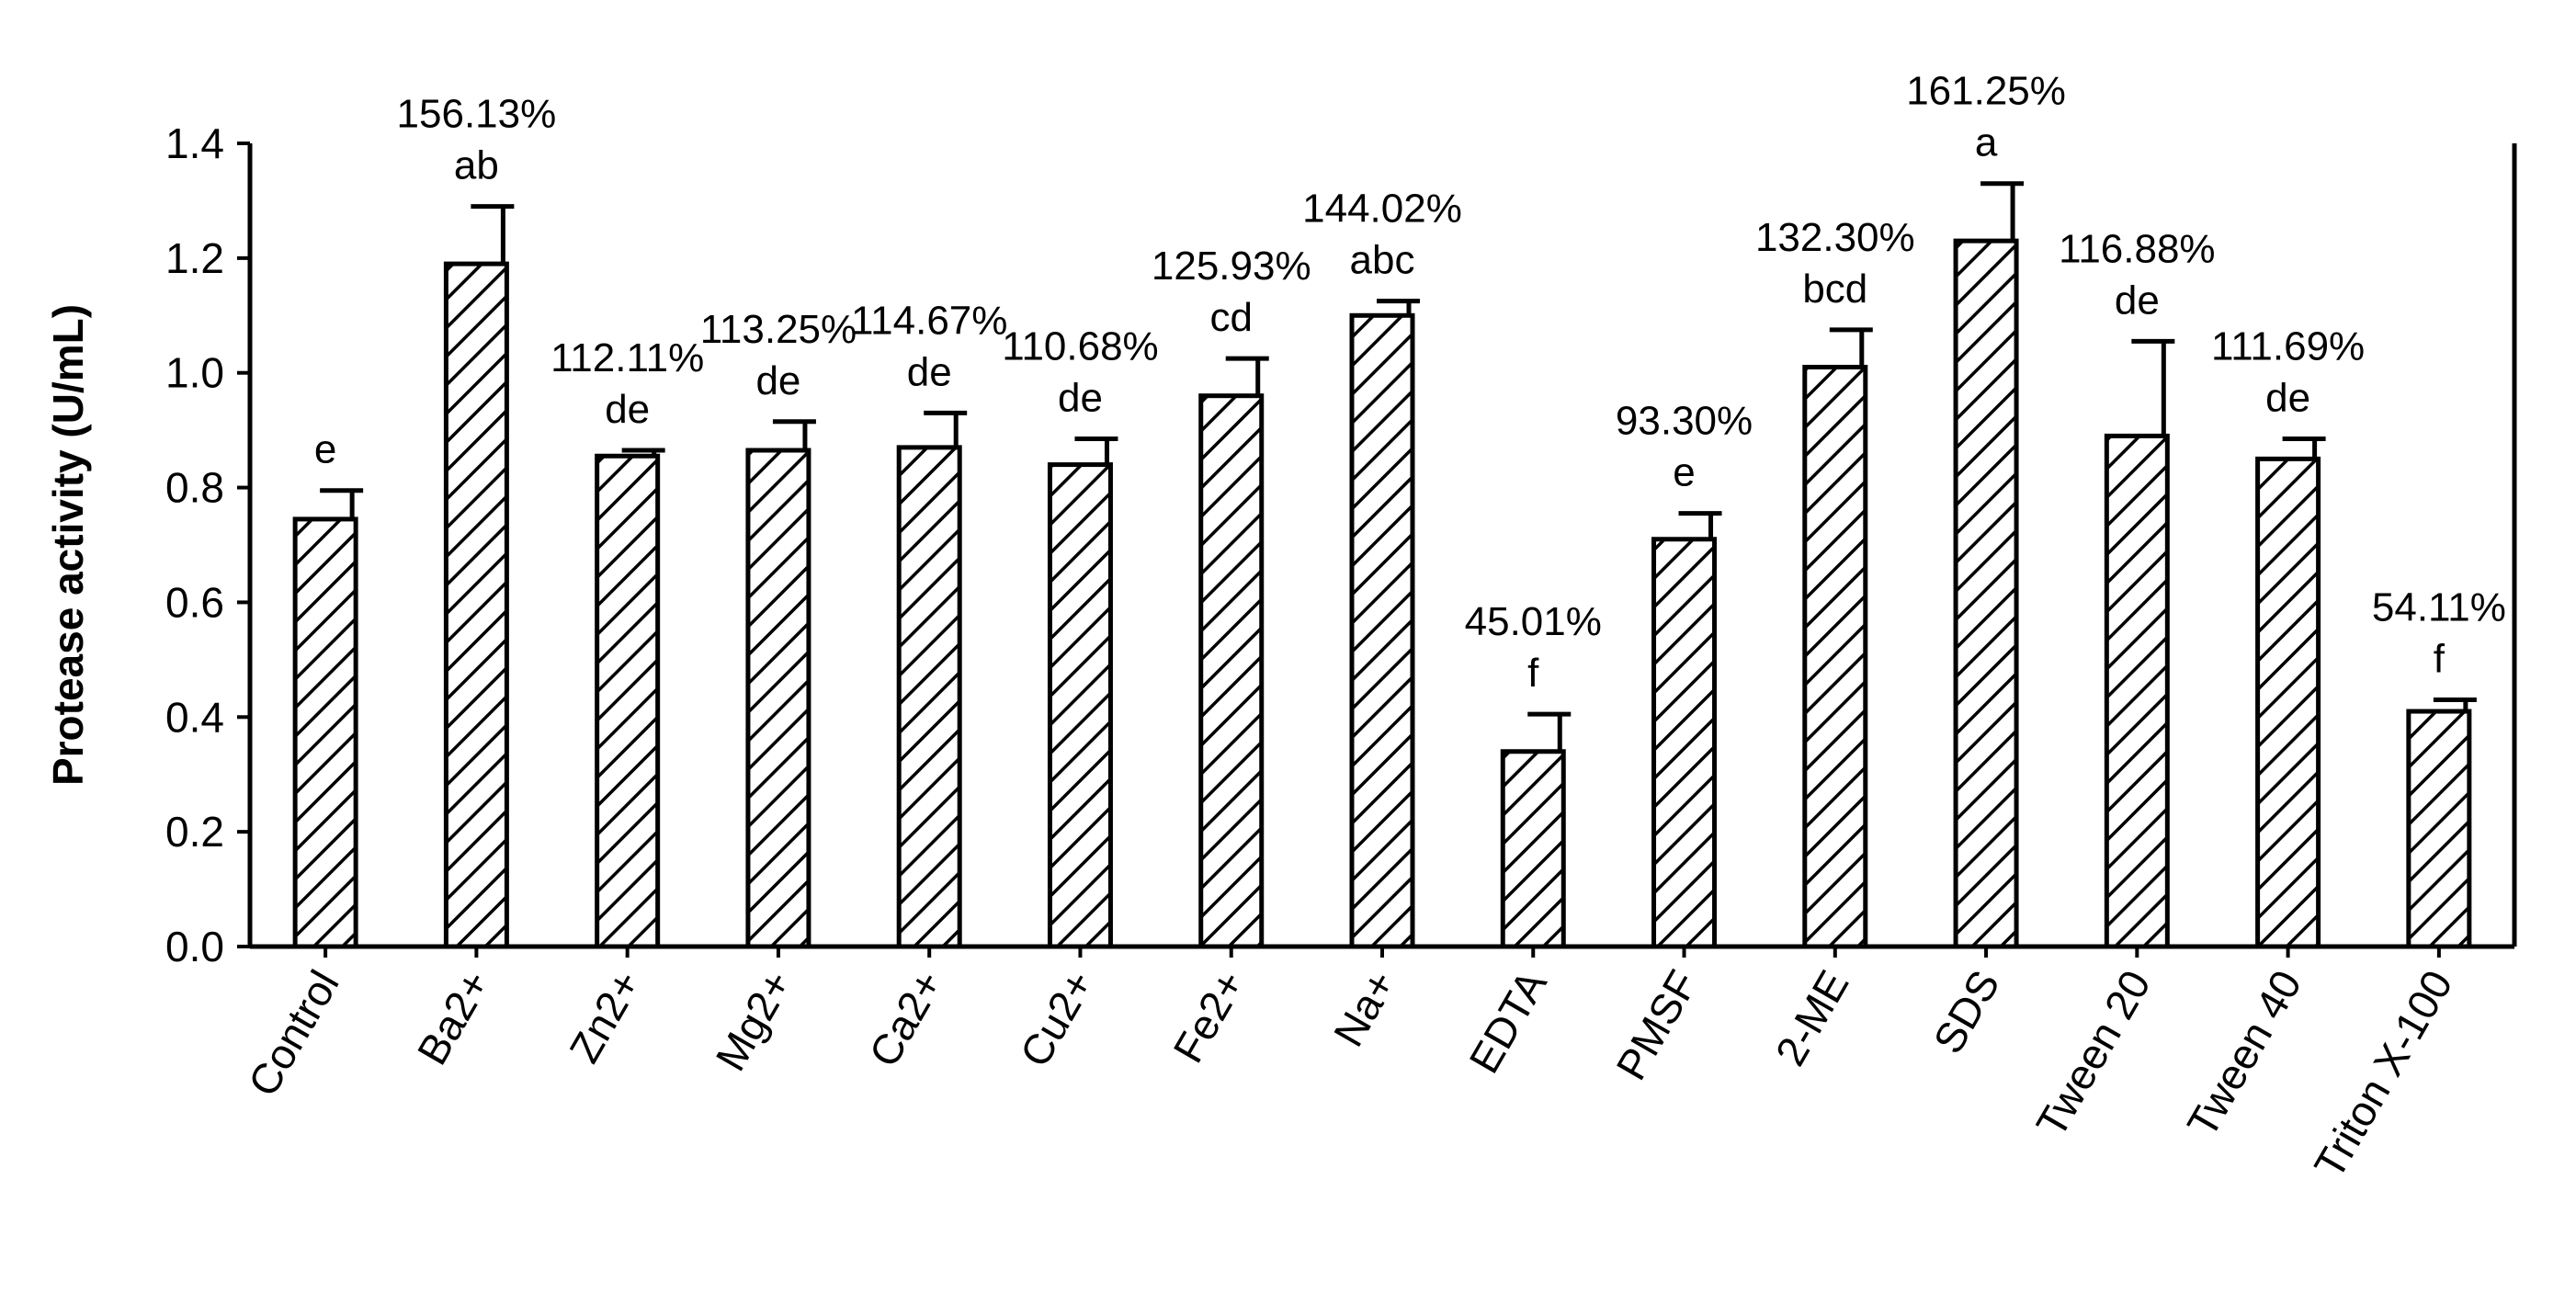  I want to click on percent-label: 110.68%, so click(1080, 346).